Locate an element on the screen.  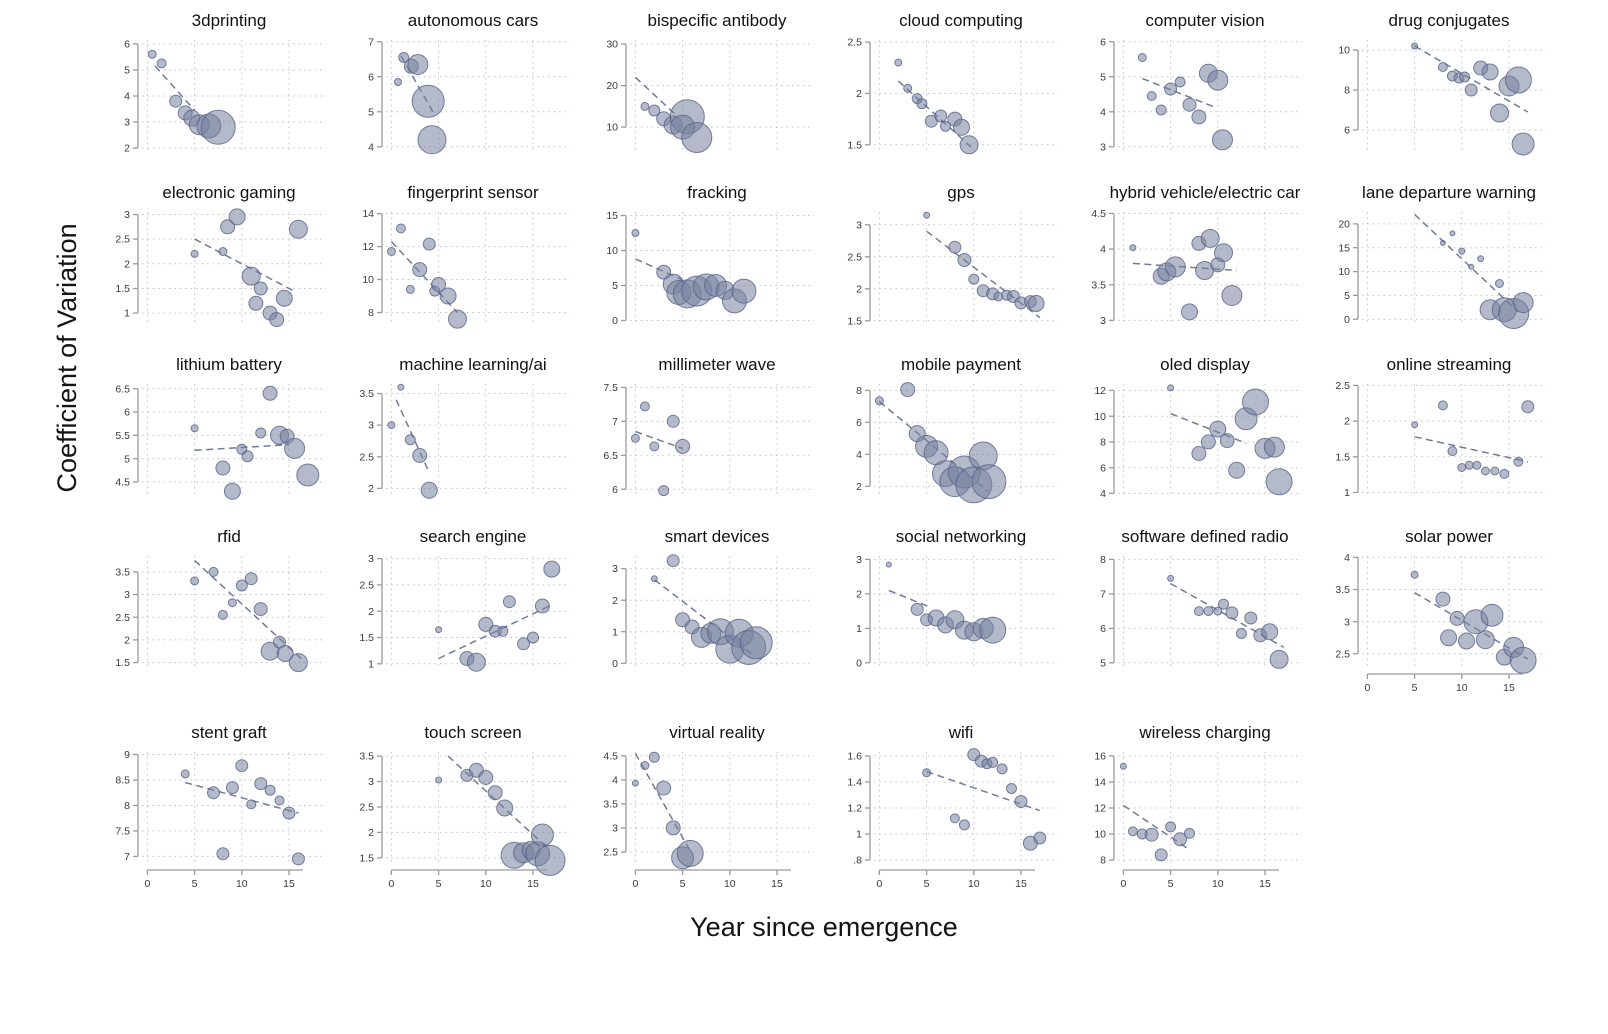
scatter-plot: 4 5 6 7 is located at coordinates (469, 95).